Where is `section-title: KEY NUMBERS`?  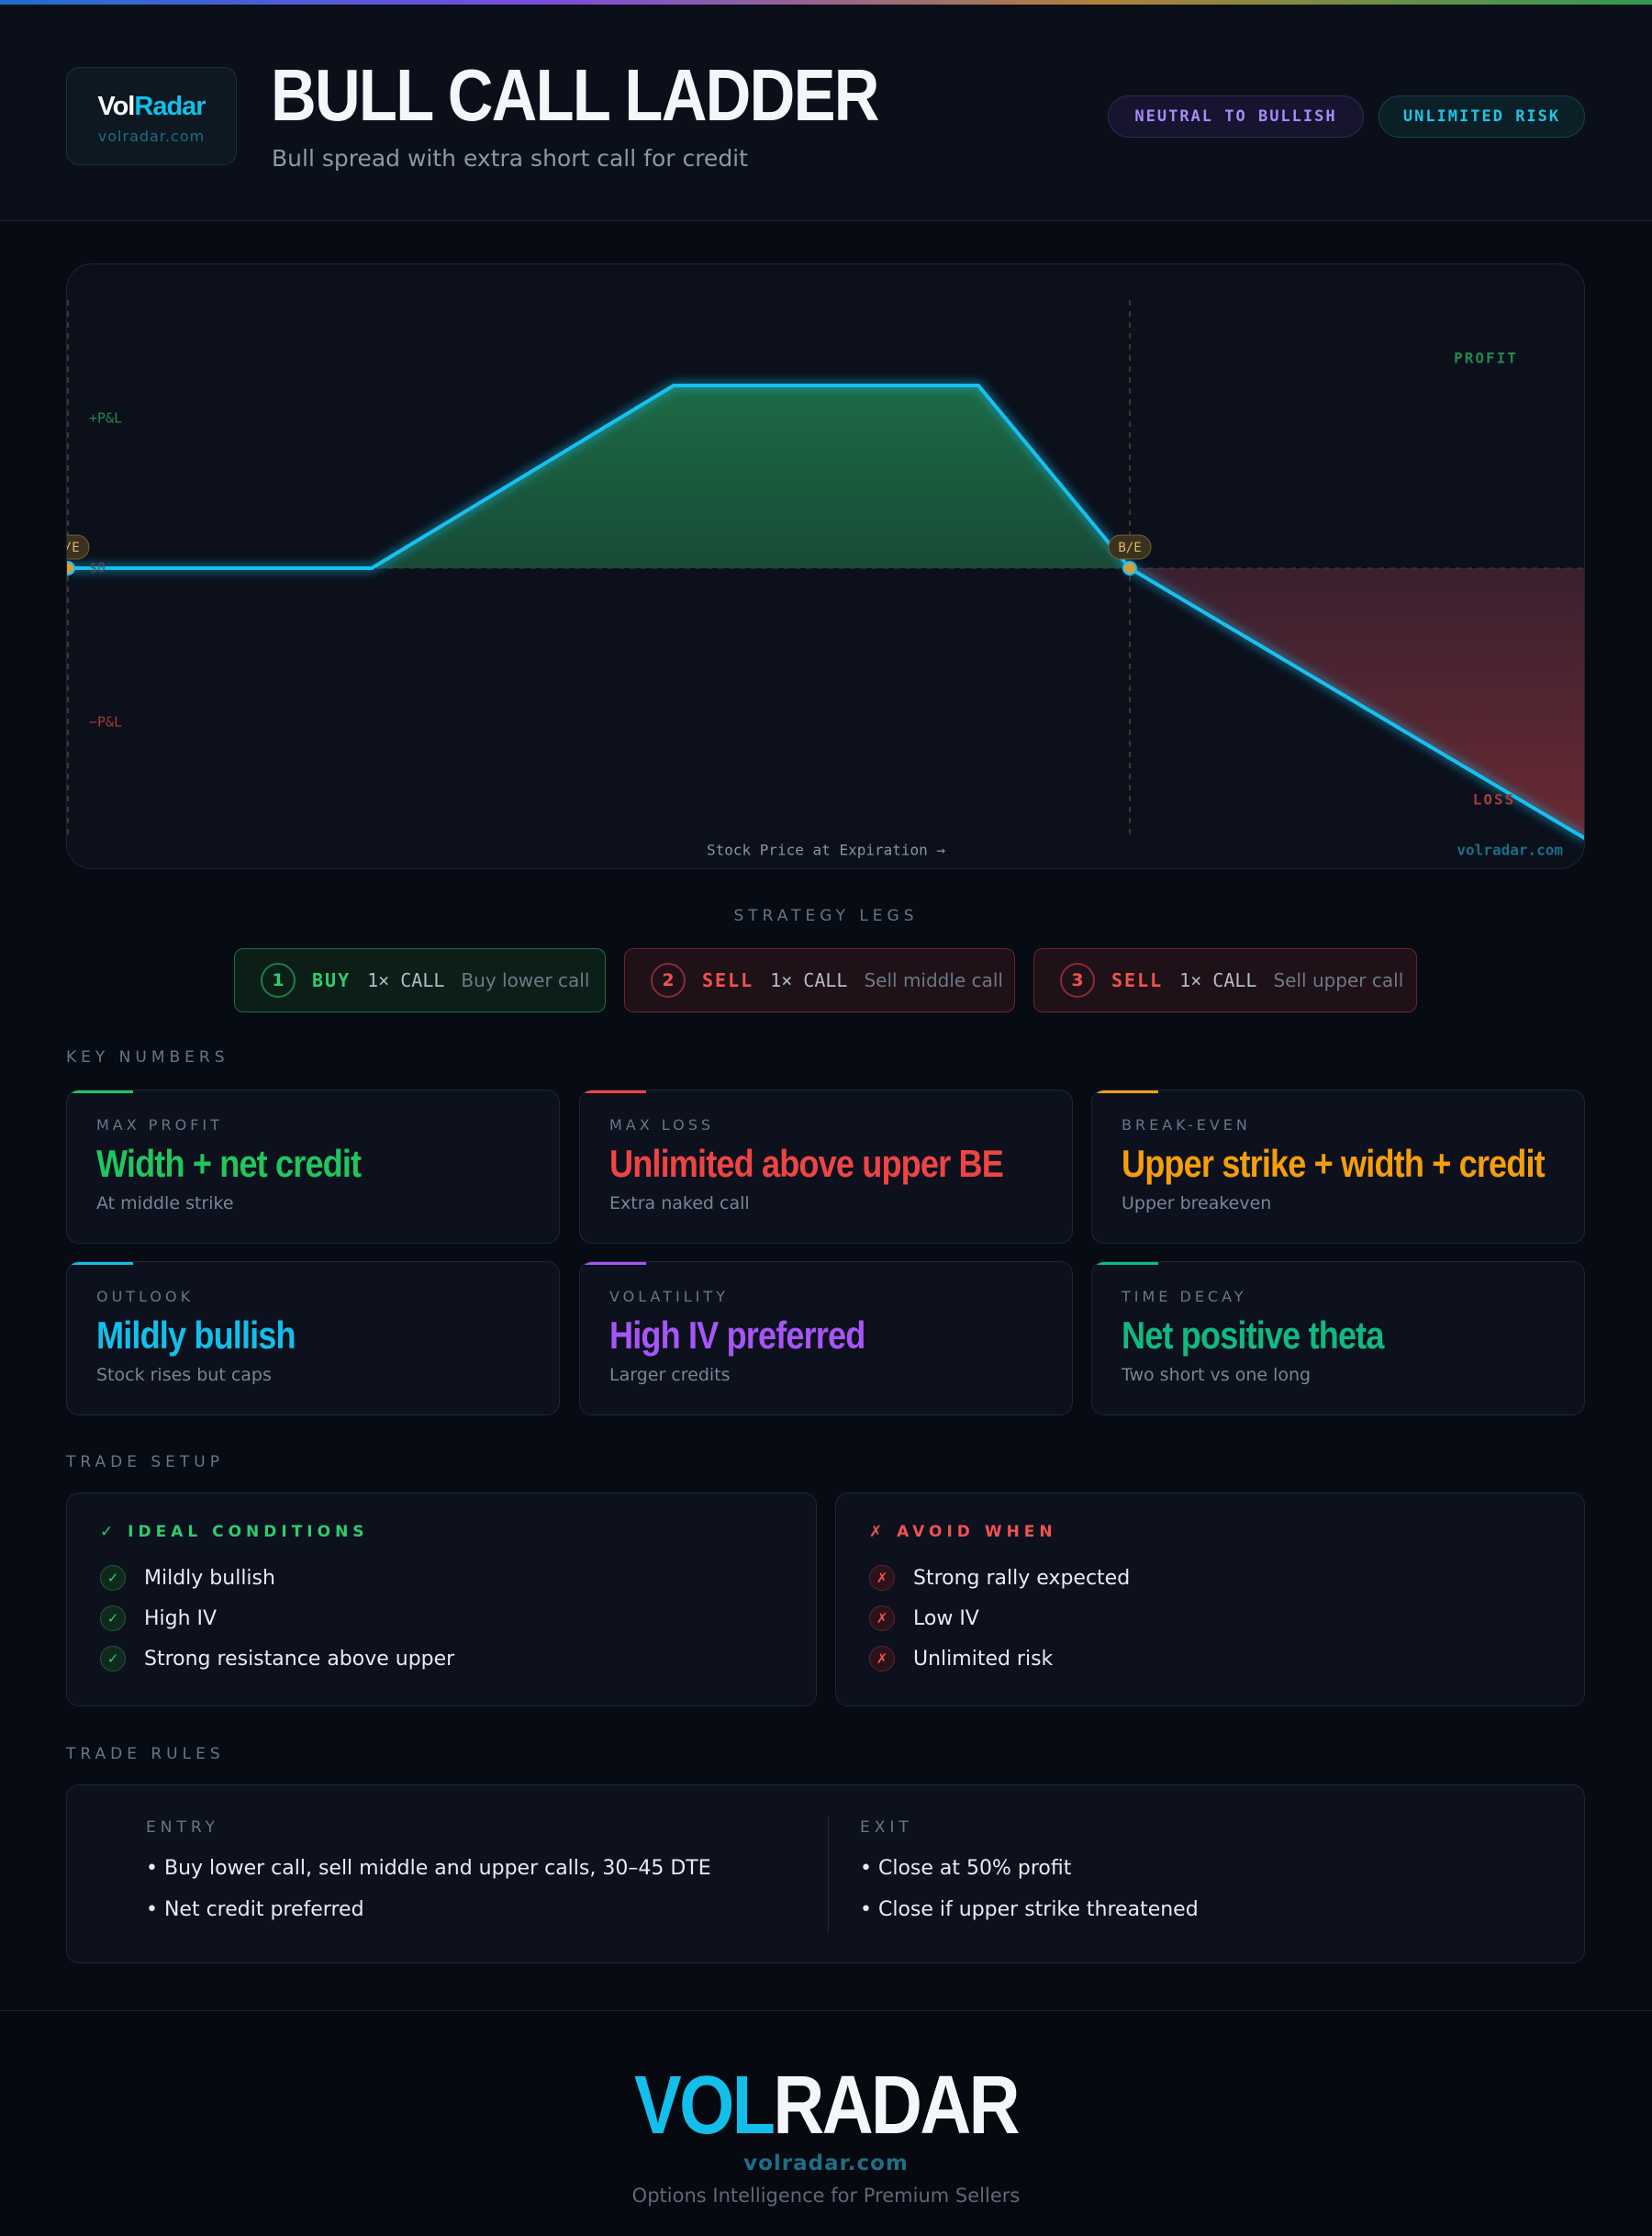 section-title: KEY NUMBERS is located at coordinates (147, 1057).